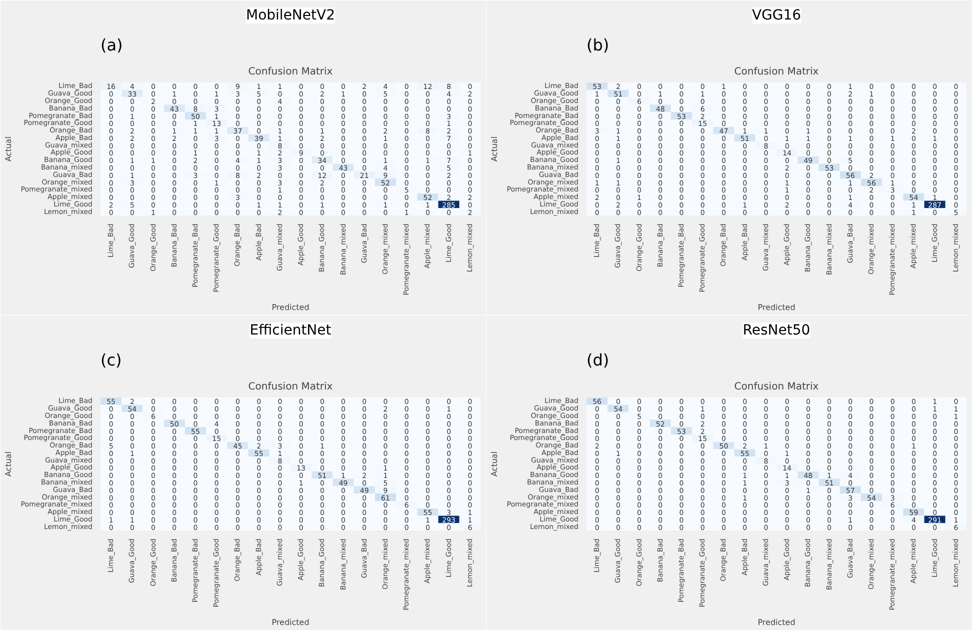 The image size is (977, 635). Describe the element at coordinates (598, 360) in the screenshot. I see `text: (d)` at that location.